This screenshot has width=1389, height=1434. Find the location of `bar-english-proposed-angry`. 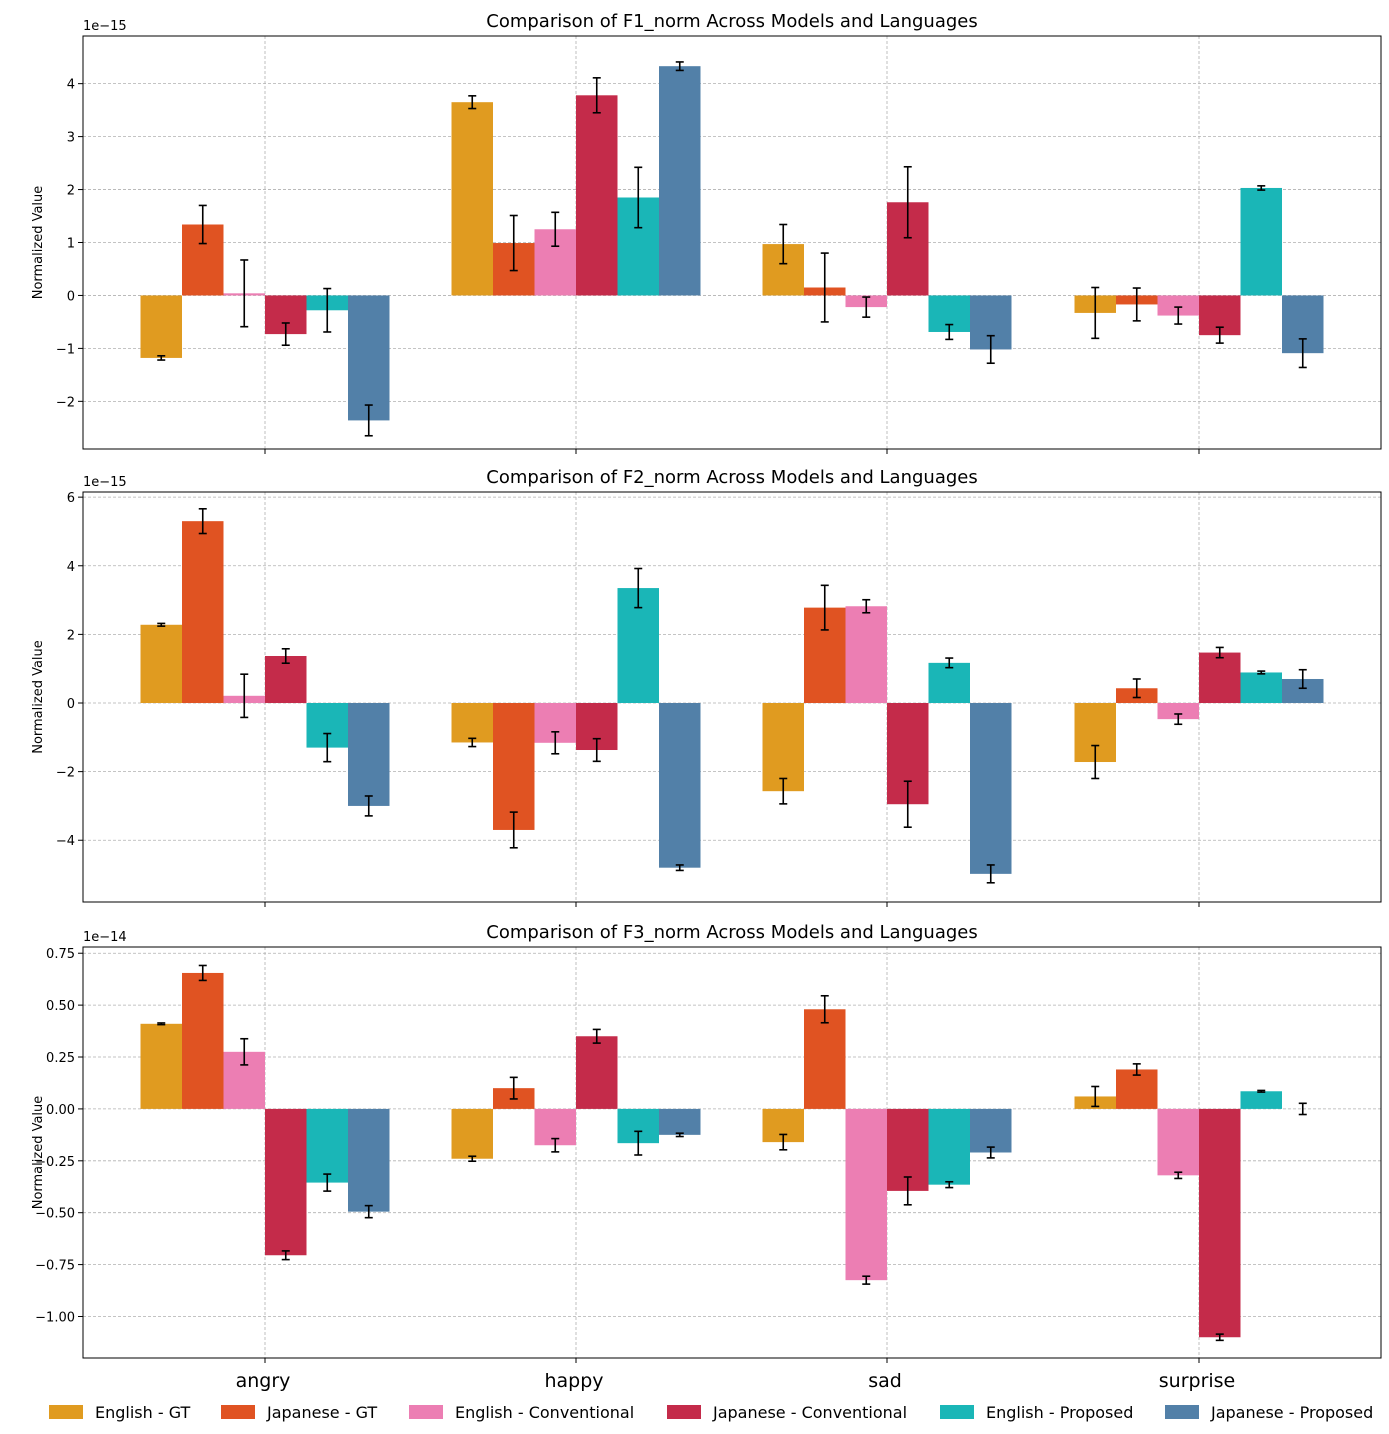

bar-english-proposed-angry is located at coordinates (327, 1145).